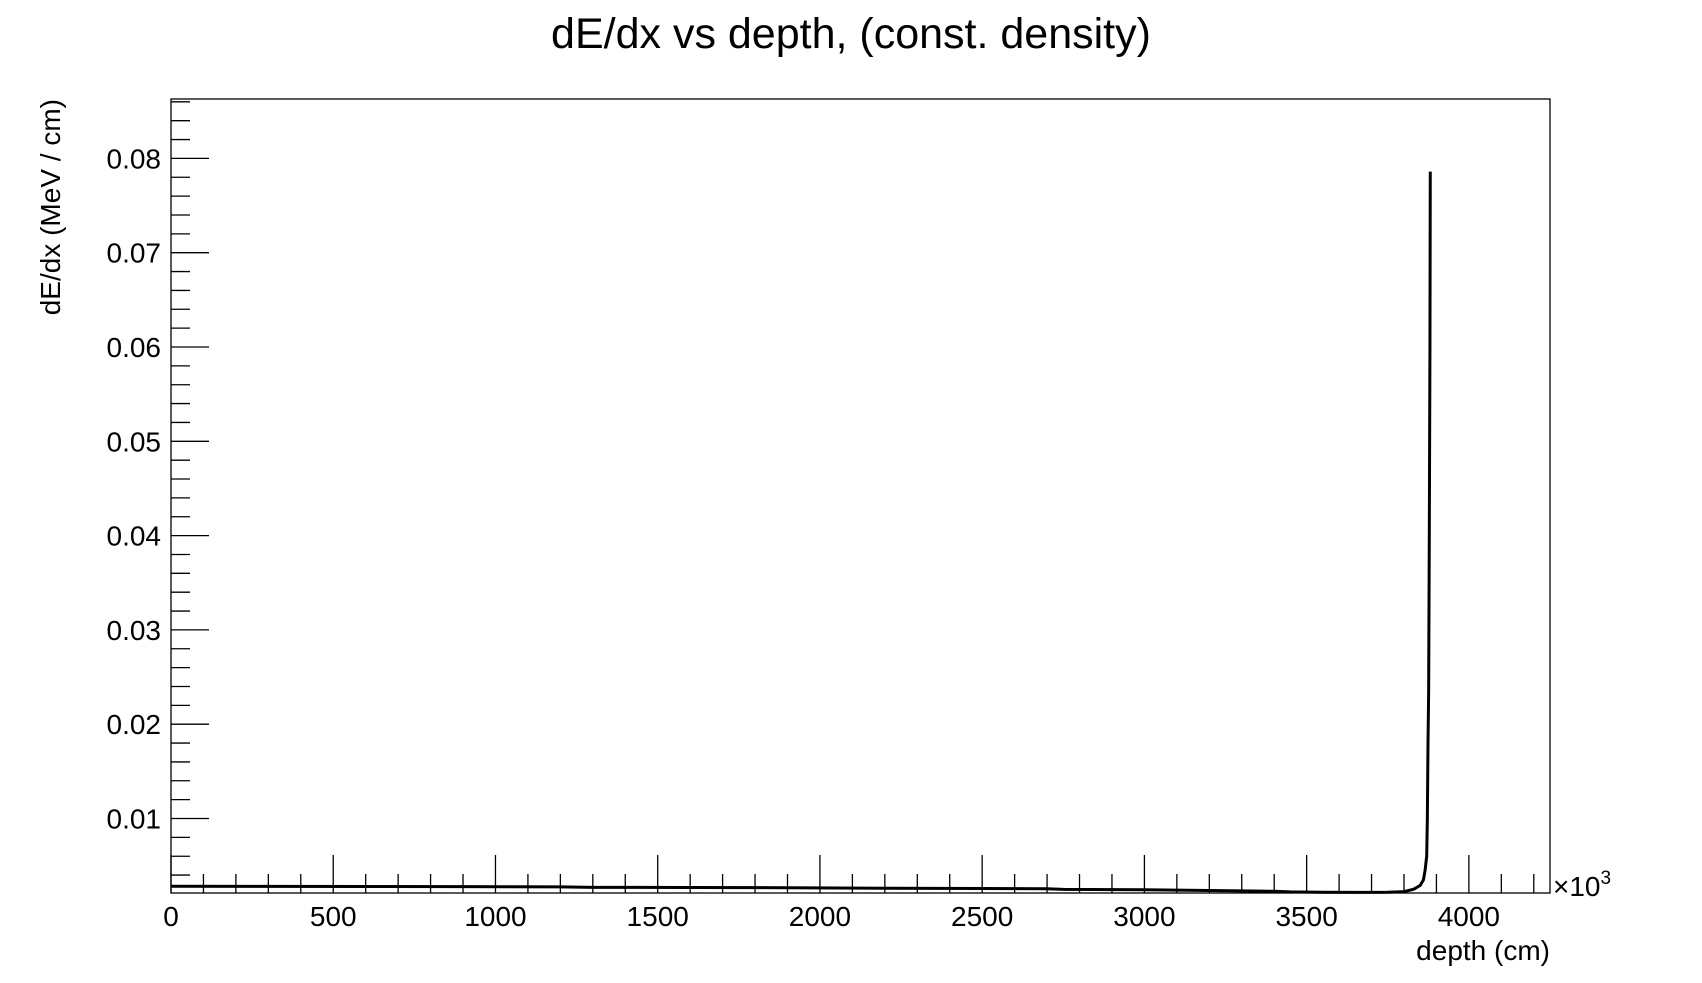  What do you see at coordinates (333, 916) in the screenshot?
I see `x-tick-label: 500` at bounding box center [333, 916].